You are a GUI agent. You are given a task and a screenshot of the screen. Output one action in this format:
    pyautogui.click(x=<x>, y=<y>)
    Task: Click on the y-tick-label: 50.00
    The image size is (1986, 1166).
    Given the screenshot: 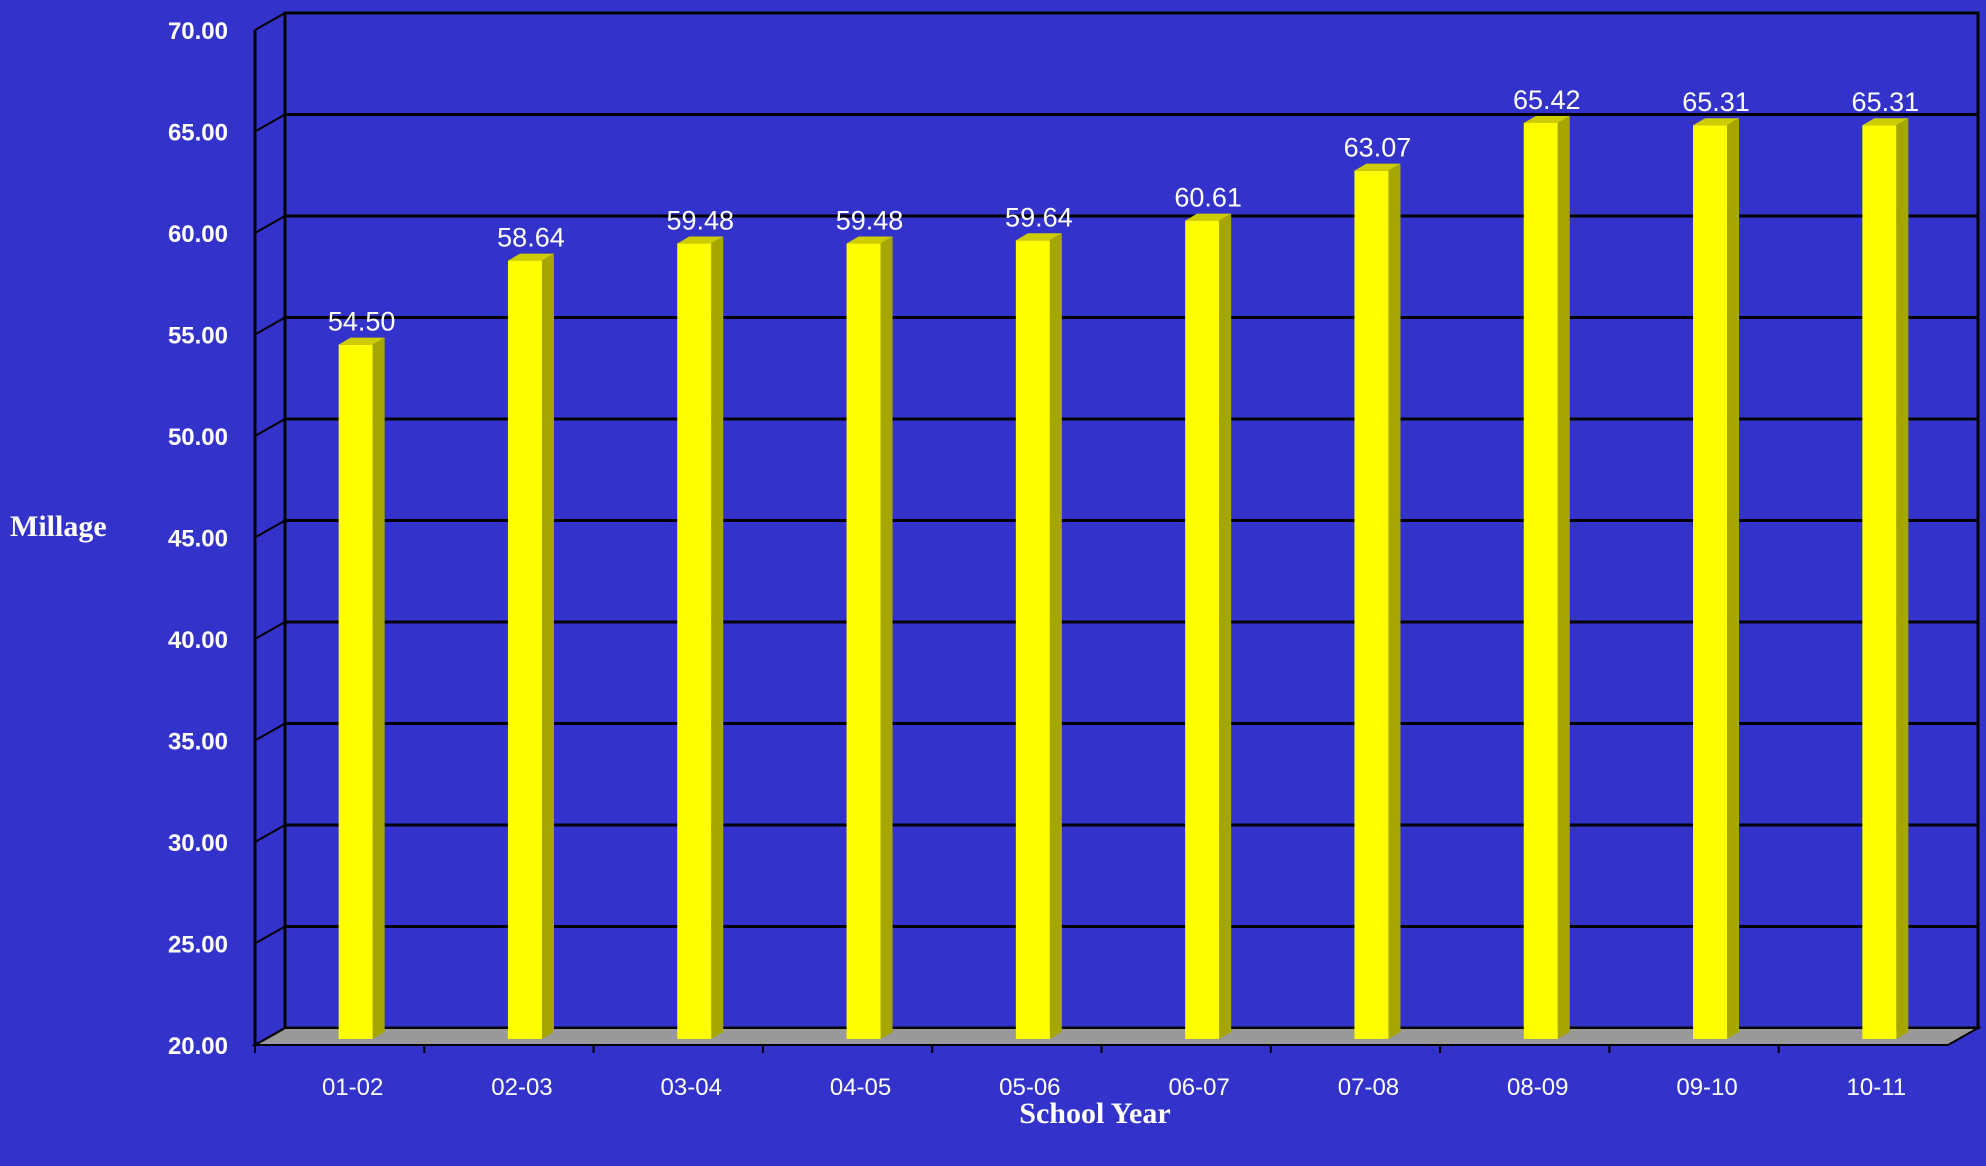 What is the action you would take?
    pyautogui.click(x=198, y=437)
    